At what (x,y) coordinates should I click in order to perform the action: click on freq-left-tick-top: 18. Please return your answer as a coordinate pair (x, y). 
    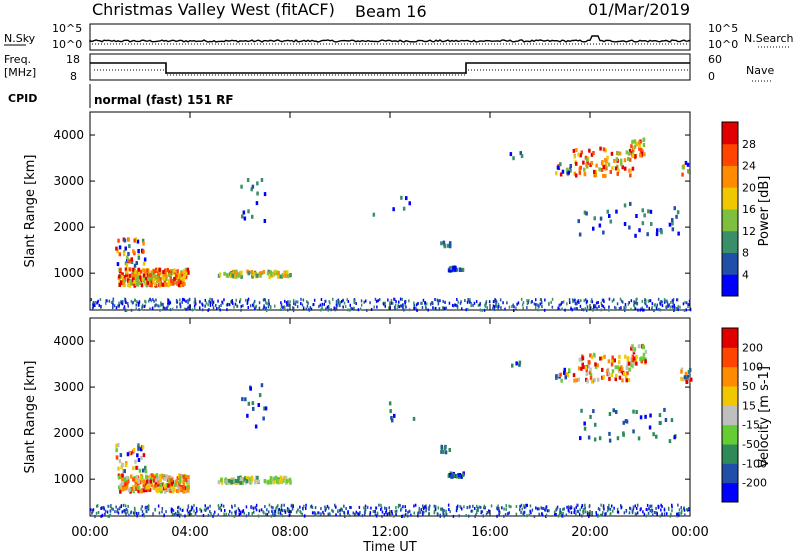
    Looking at the image, I should click on (73, 59).